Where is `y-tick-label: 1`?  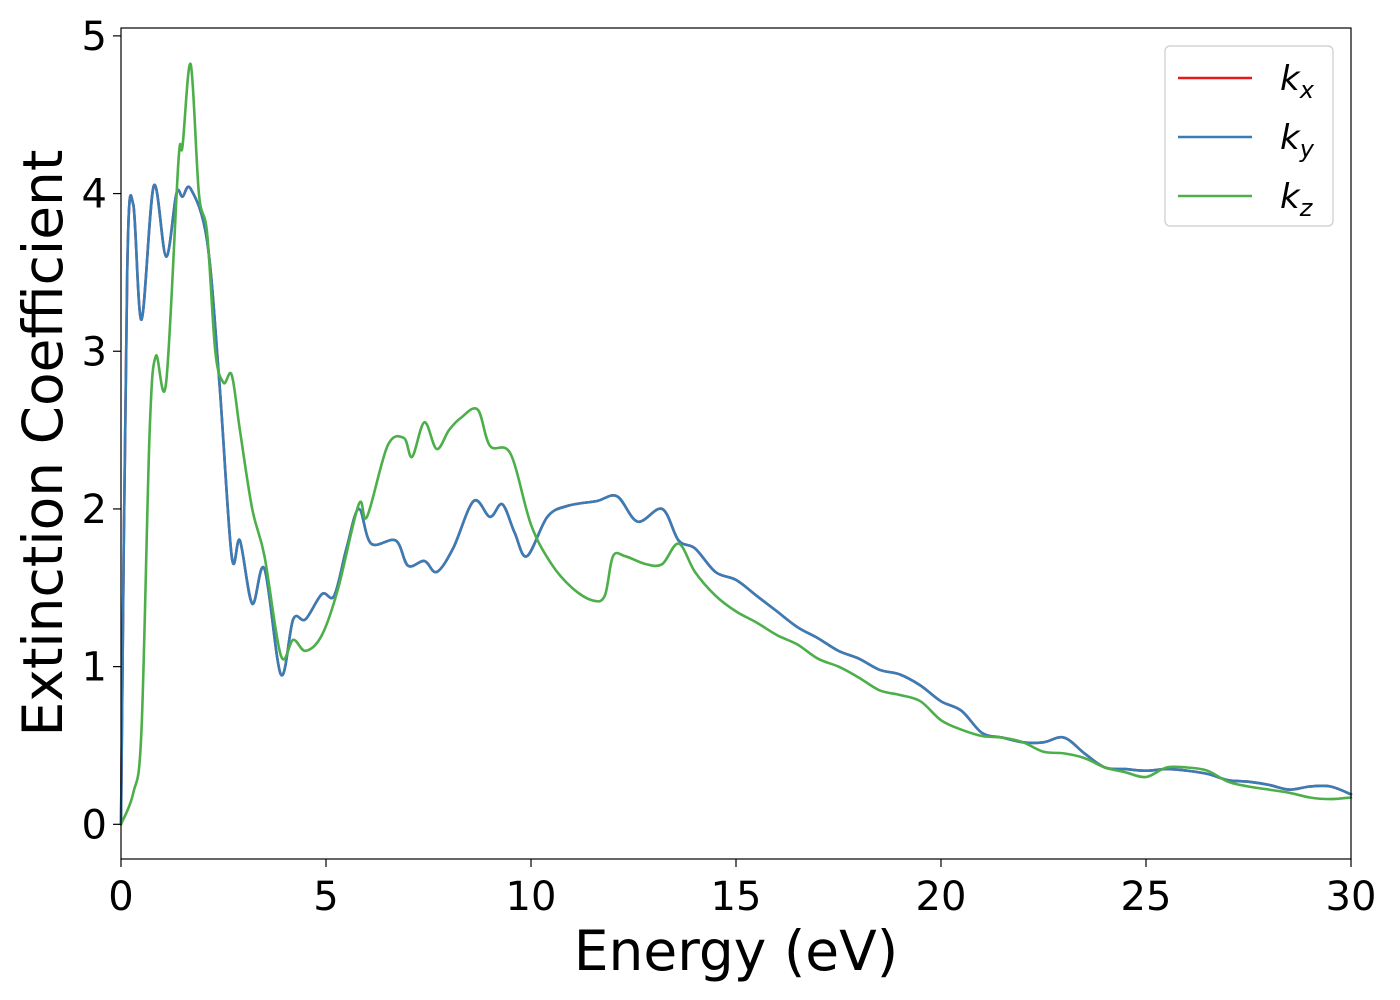
y-tick-label: 1 is located at coordinates (94, 668).